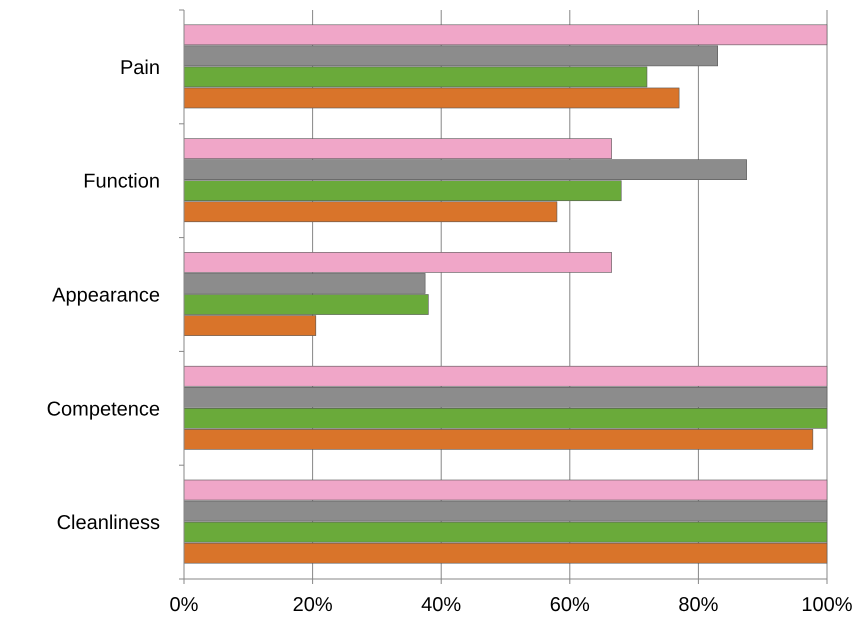  What do you see at coordinates (312, 605) in the screenshot?
I see `x-tick-label: 20%` at bounding box center [312, 605].